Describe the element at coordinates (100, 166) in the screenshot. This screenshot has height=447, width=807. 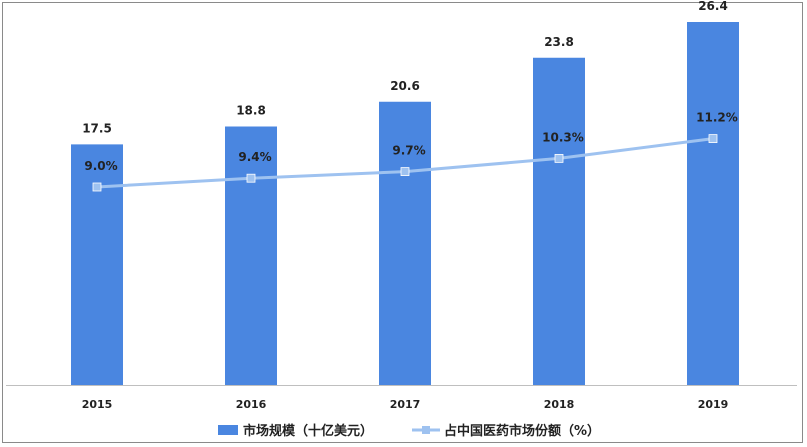
I see `line-value-label-2015: 9.0%` at that location.